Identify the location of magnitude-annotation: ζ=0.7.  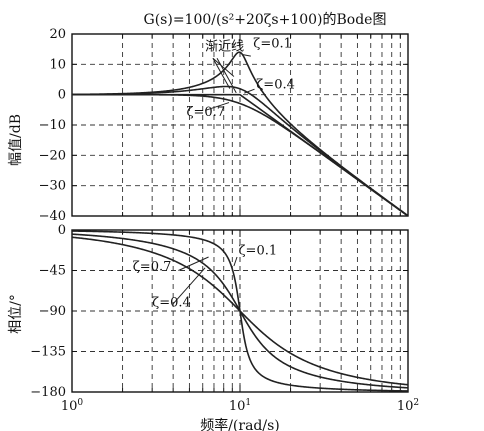
(205, 112).